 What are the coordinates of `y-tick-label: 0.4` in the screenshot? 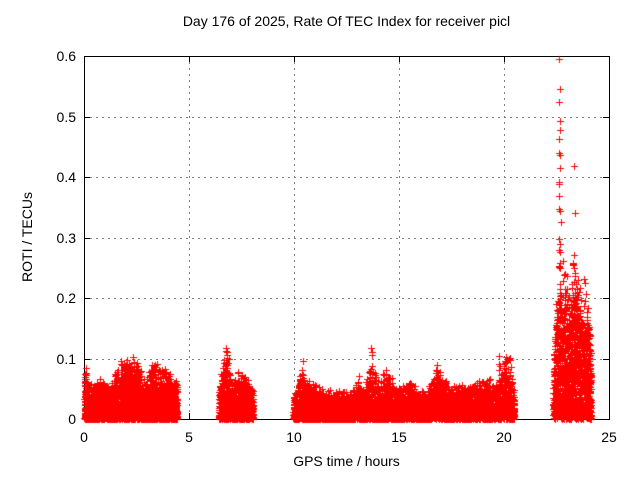 It's located at (66, 177).